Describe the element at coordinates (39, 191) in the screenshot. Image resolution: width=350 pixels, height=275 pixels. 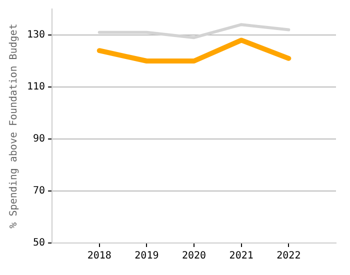
I see `y-tick-label: 70` at that location.